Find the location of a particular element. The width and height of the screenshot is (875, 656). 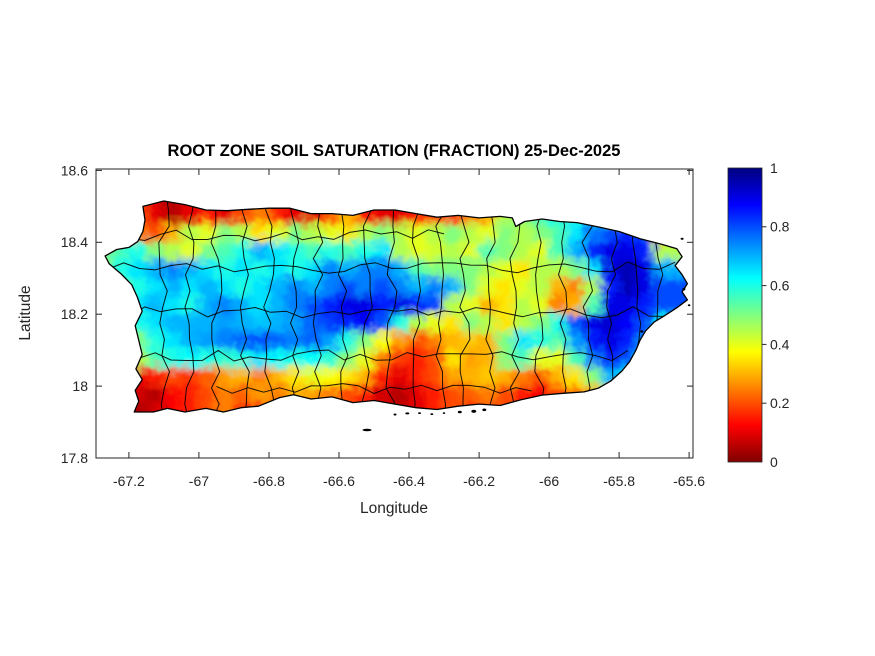

x-tick-label: -67 is located at coordinates (199, 481).